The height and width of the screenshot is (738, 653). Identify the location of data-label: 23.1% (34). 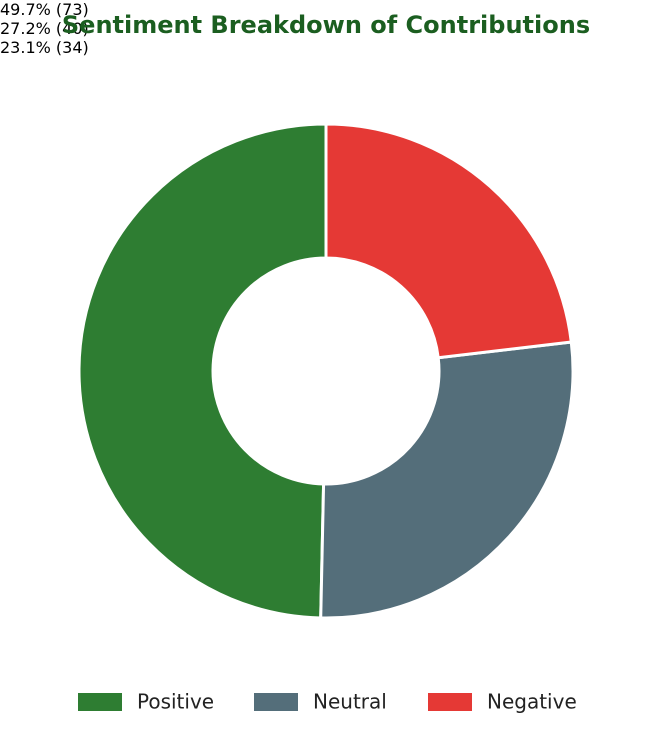
(44, 47).